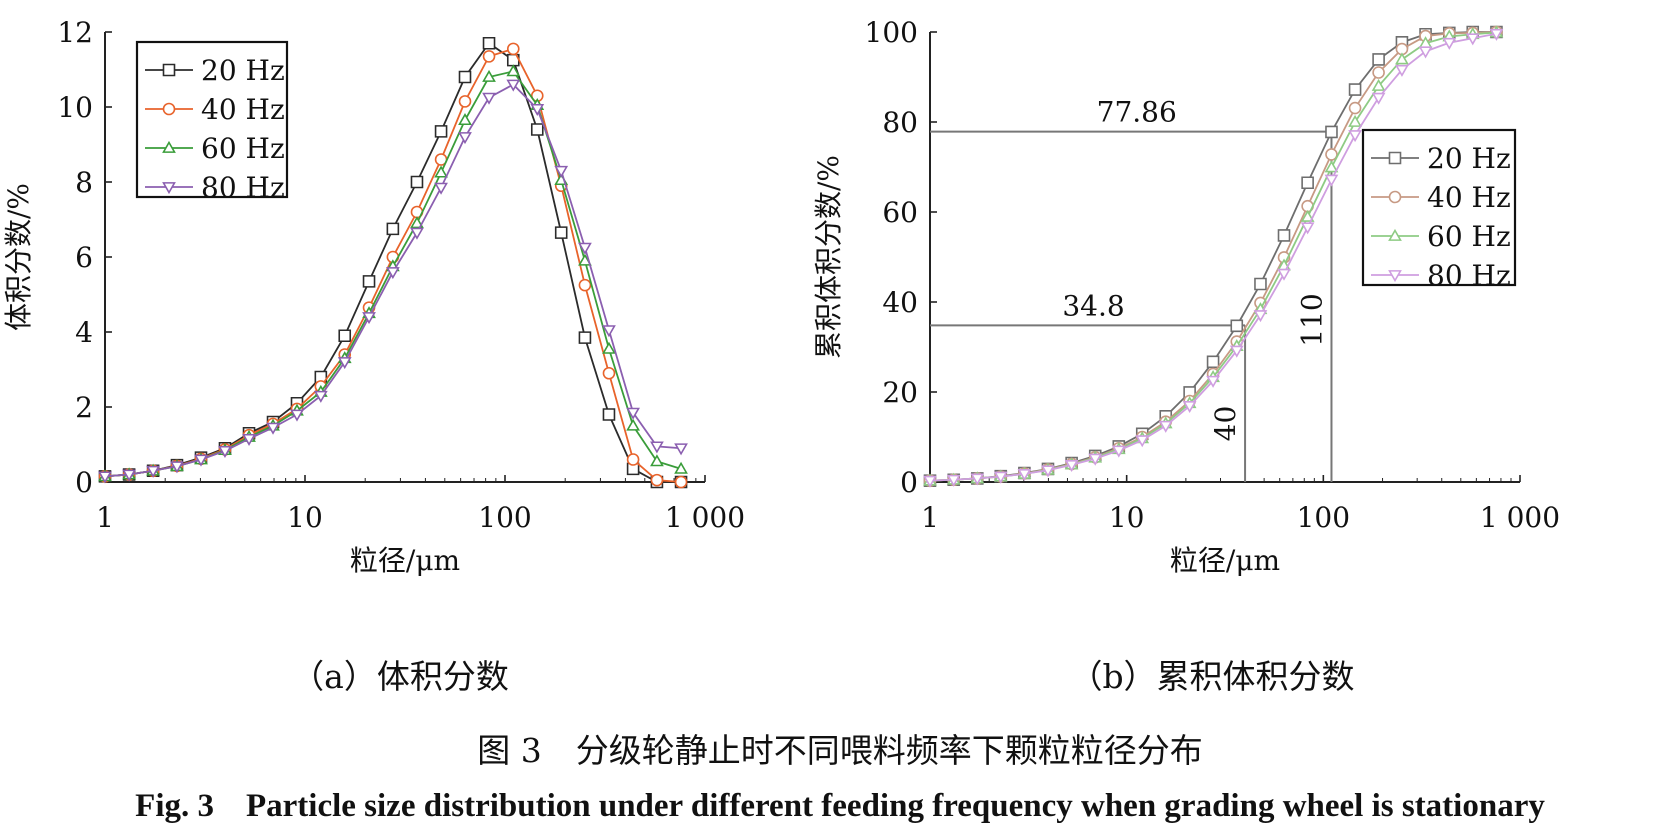 This screenshot has width=1680, height=832. What do you see at coordinates (1212, 676) in the screenshot?
I see `subtitle-b: （b）累积体积分数` at bounding box center [1212, 676].